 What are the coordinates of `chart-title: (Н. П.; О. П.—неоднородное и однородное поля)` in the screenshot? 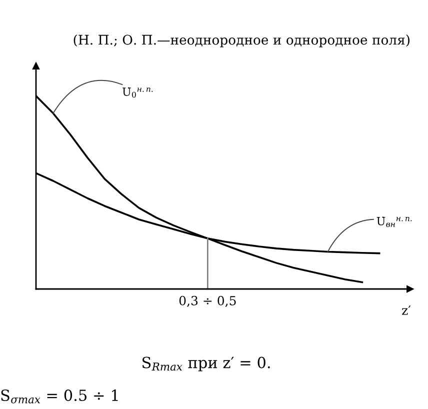 It's located at (242, 41).